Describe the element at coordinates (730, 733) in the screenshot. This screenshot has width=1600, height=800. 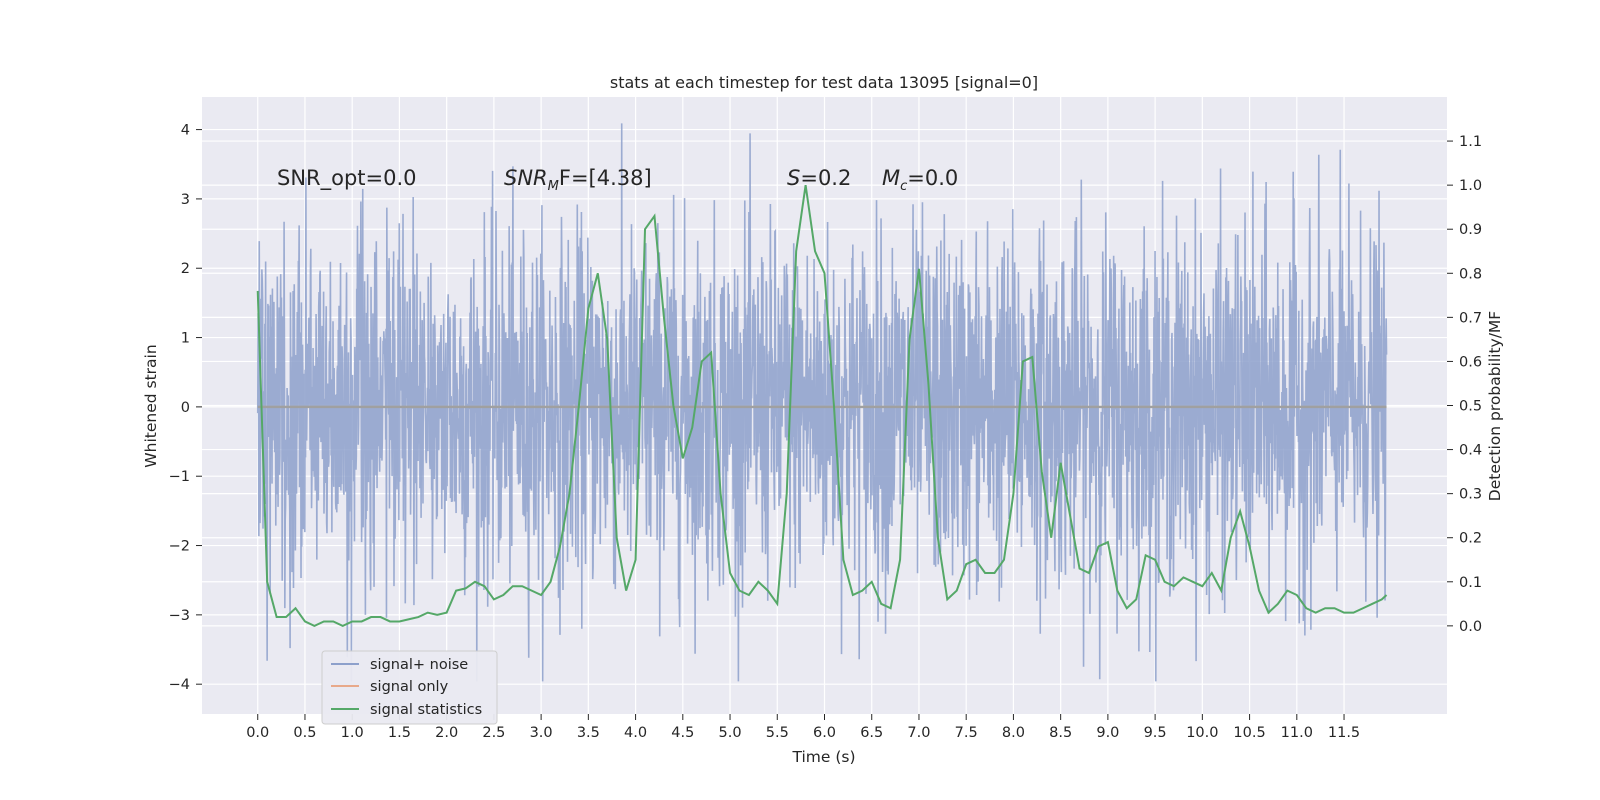
I see `x-tick-label: 5.0` at that location.